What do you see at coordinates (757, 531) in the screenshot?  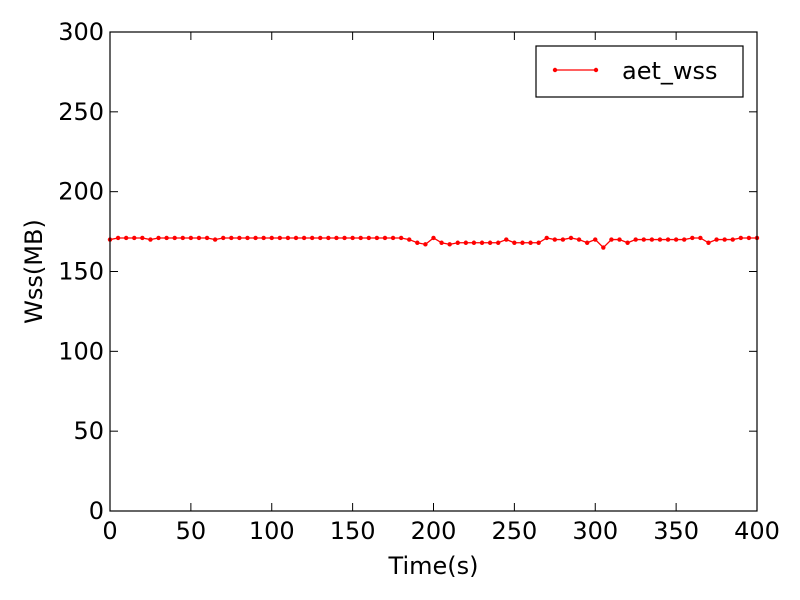 I see `x-tick-label: 400` at bounding box center [757, 531].